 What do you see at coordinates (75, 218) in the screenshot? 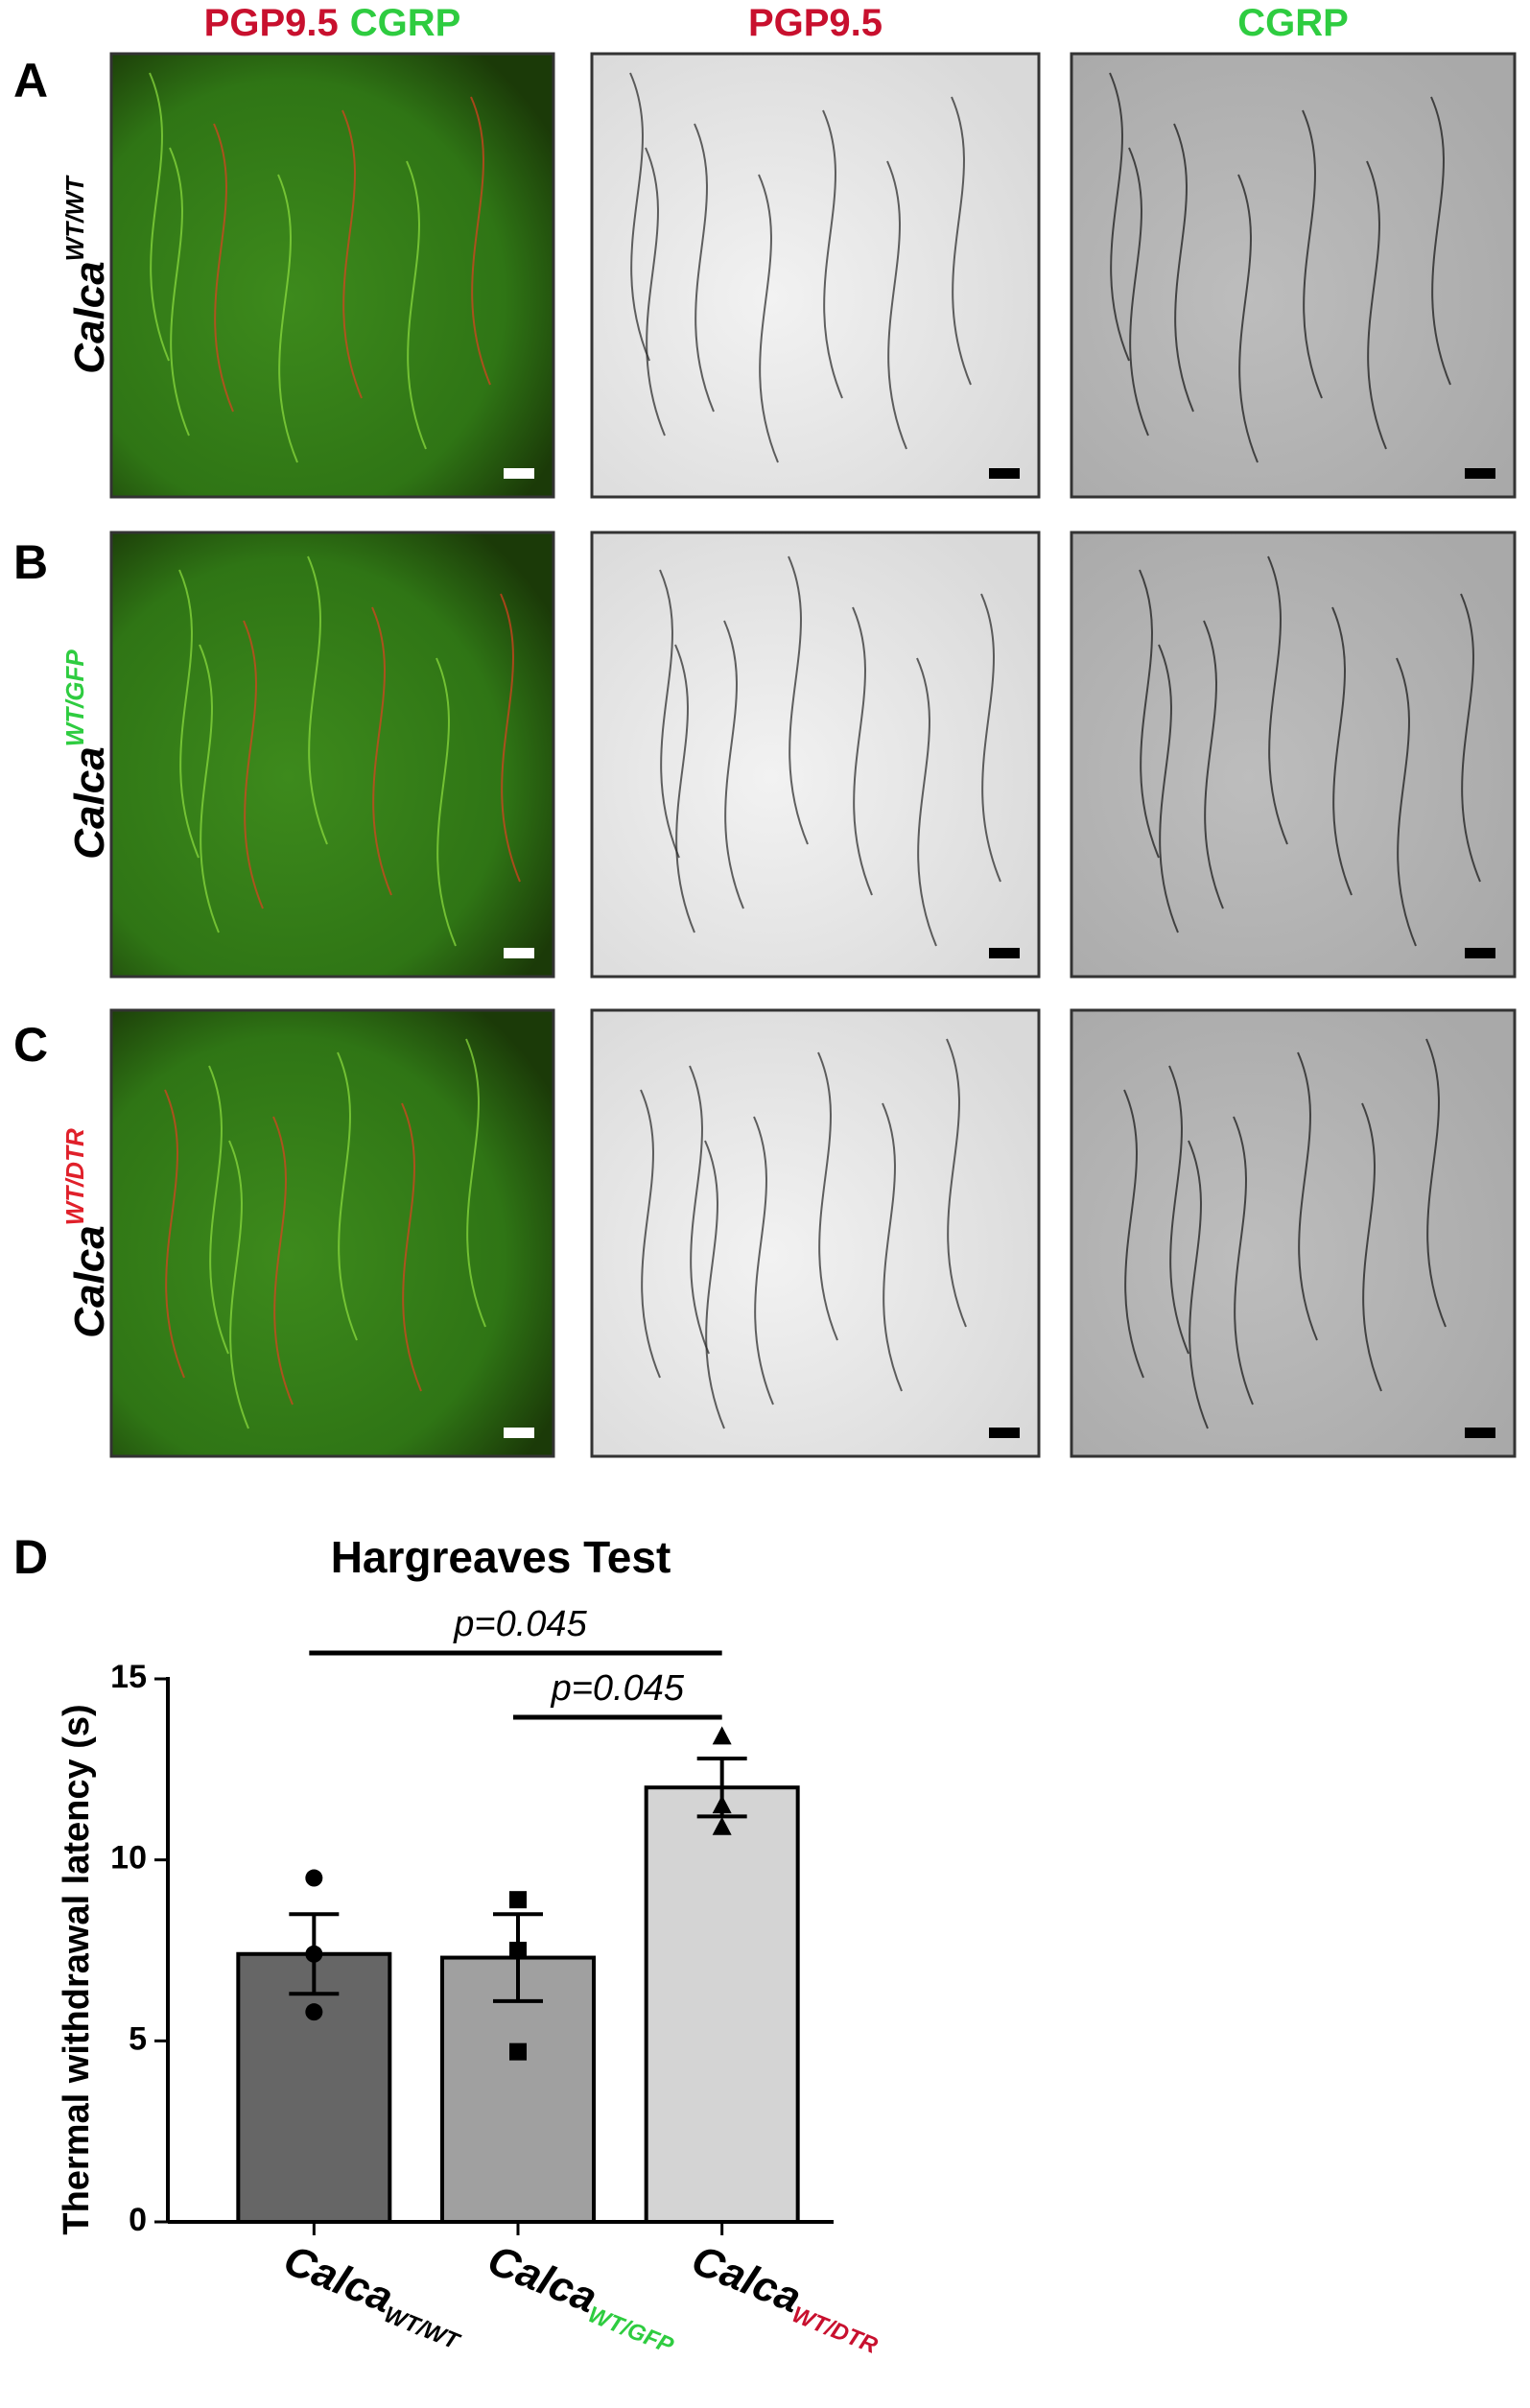
I see `row-label-sup: WT/WT` at bounding box center [75, 218].